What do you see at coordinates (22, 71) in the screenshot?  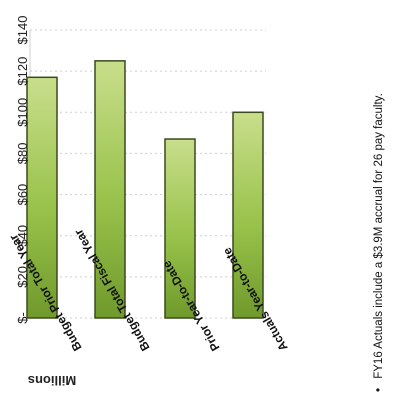 I see `tick-label: $120` at bounding box center [22, 71].